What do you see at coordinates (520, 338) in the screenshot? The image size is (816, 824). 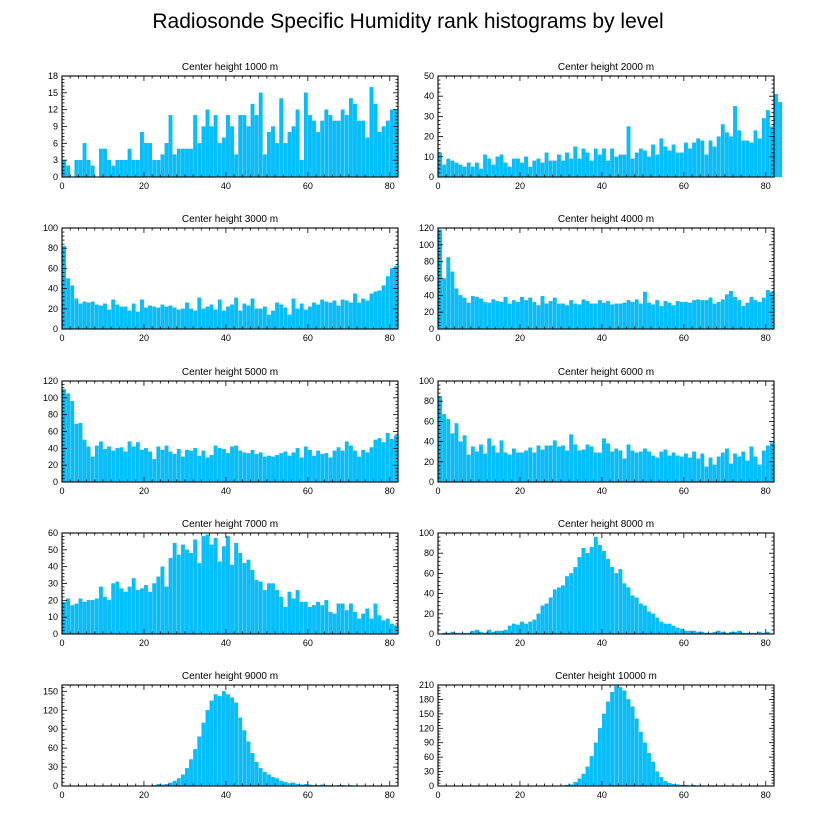 I see `x-tick-label: 20` at bounding box center [520, 338].